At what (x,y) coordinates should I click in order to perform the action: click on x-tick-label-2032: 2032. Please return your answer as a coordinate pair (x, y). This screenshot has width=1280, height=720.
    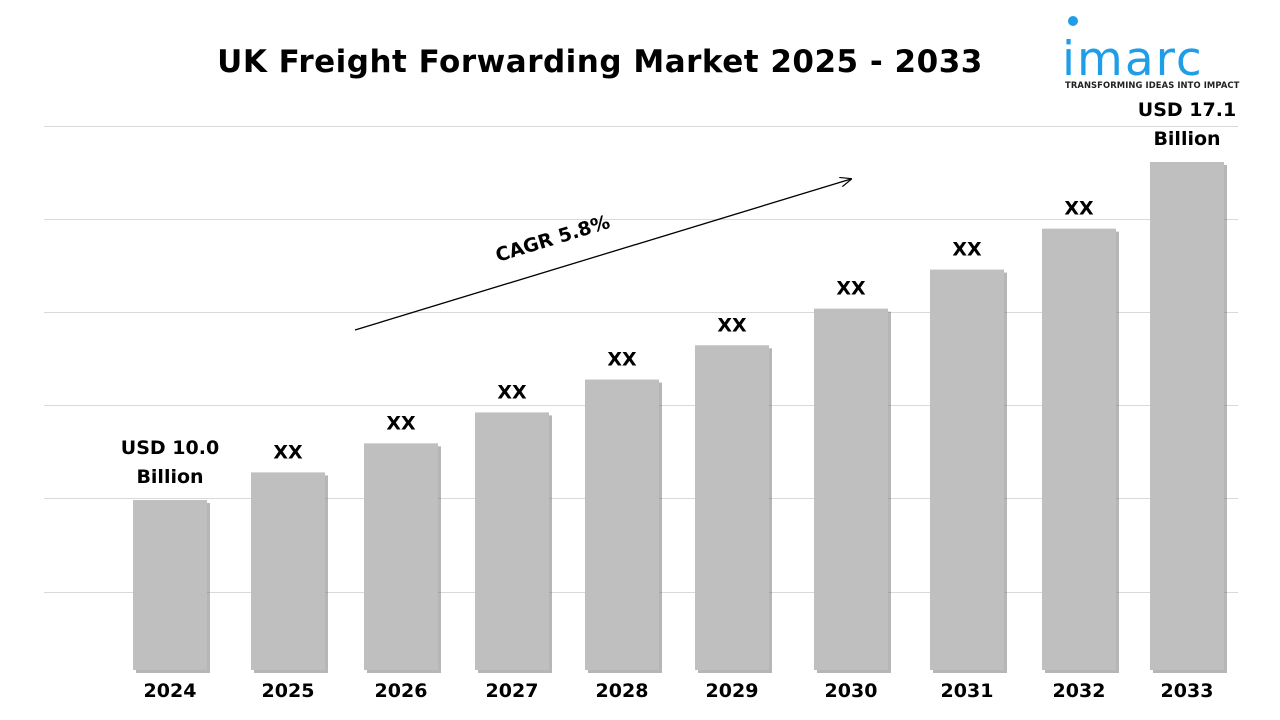
    Looking at the image, I should click on (1079, 691).